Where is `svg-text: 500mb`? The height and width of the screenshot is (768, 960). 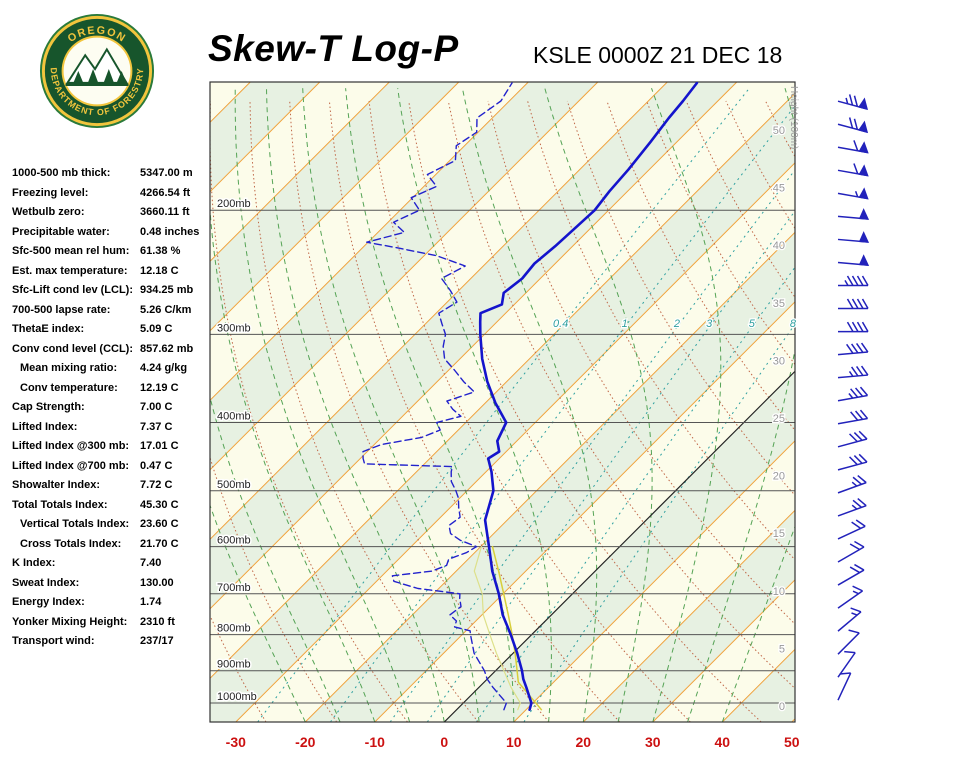
svg-text: 500mb is located at coordinates (234, 485).